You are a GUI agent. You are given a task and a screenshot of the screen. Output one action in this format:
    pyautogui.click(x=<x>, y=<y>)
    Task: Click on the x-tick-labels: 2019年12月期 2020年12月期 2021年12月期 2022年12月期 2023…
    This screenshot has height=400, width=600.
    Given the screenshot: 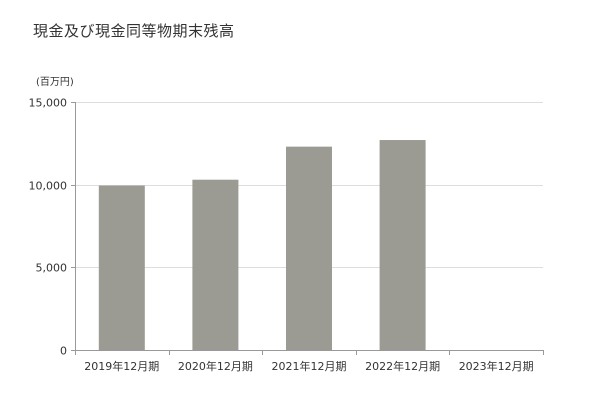 What is the action you would take?
    pyautogui.click(x=308, y=366)
    